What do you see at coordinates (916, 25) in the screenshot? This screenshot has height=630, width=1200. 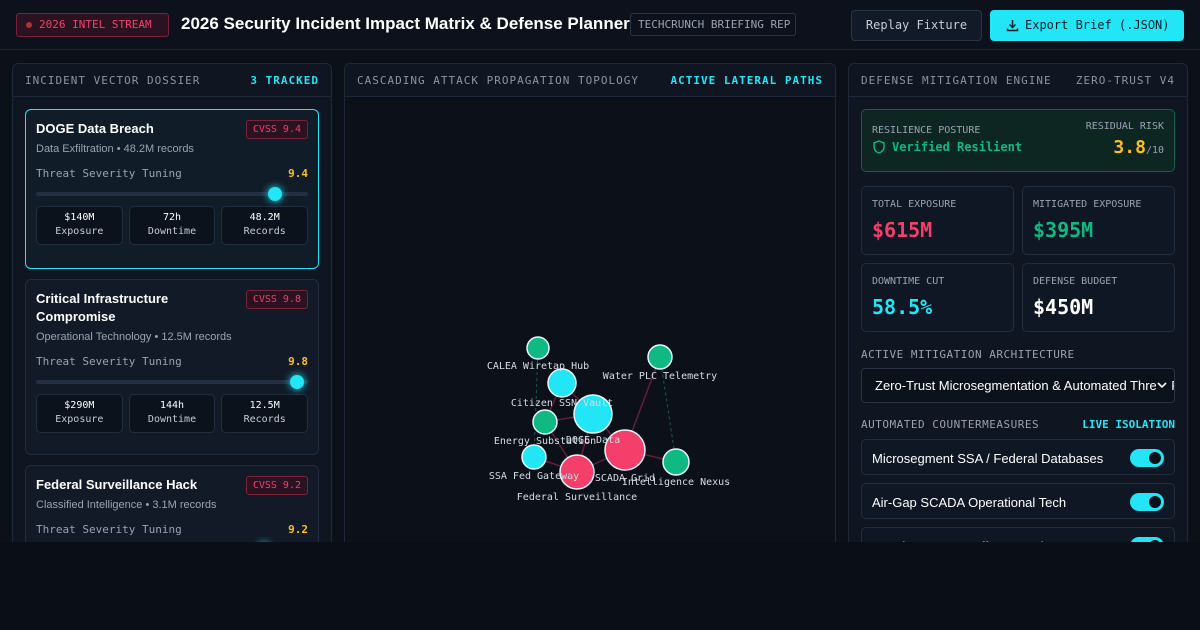 I see `replay-button: Replay Fixture` at bounding box center [916, 25].